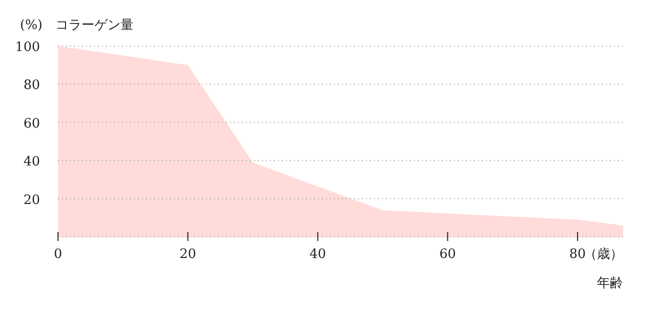 This screenshot has height=320, width=648. Describe the element at coordinates (77, 25) in the screenshot. I see `y-axis-title: (%) コラーゲン量` at that location.